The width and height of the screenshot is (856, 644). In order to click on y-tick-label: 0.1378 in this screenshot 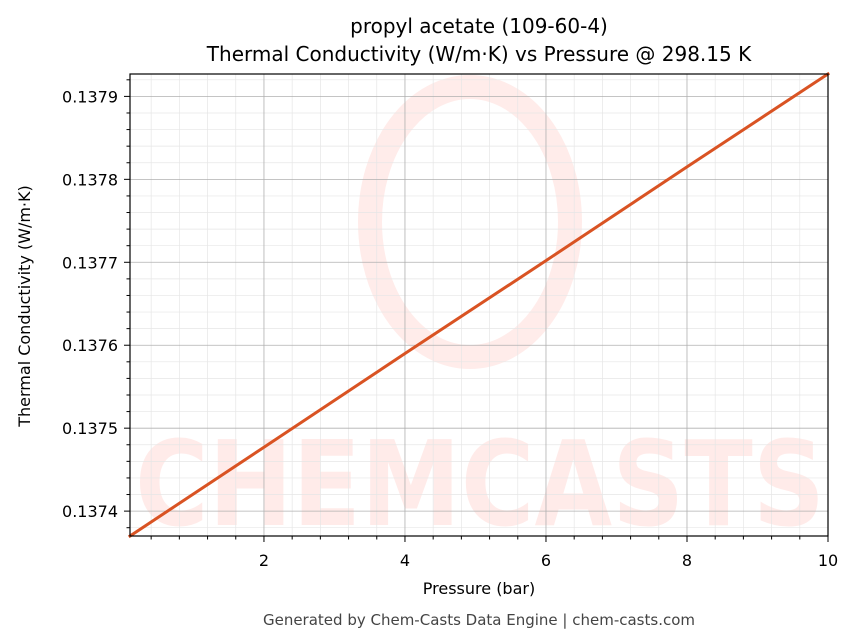, I will do `click(90, 179)`.